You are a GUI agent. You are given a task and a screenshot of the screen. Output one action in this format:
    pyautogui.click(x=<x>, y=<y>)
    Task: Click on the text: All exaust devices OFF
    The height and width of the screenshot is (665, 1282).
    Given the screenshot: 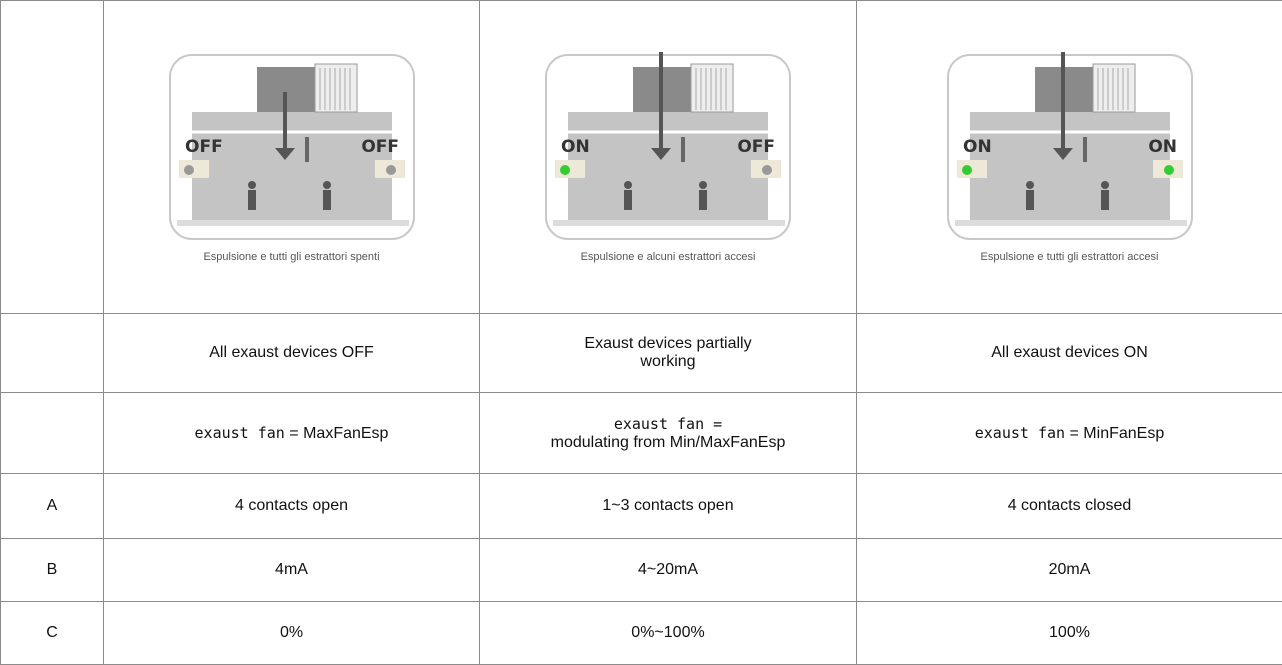 What is the action you would take?
    pyautogui.click(x=292, y=353)
    